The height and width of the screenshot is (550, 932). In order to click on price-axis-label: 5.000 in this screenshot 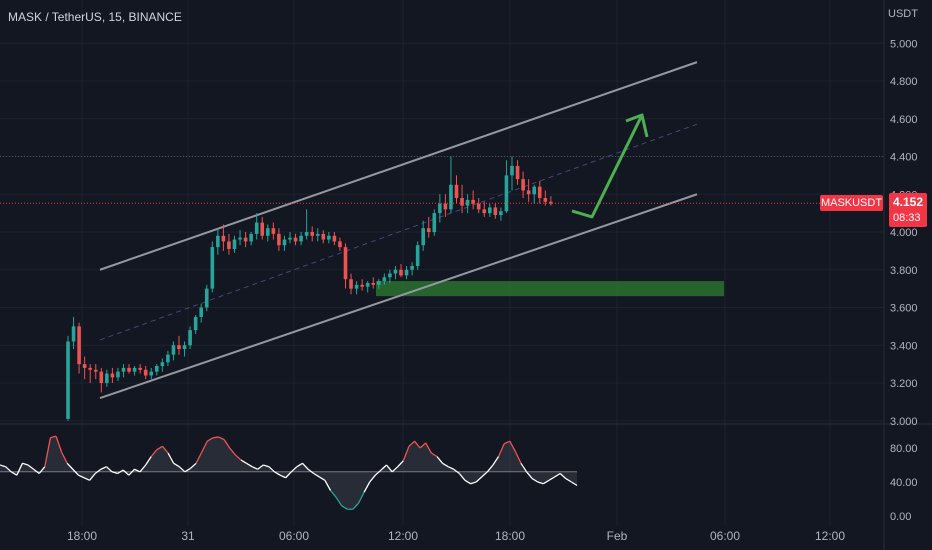, I will do `click(904, 44)`.